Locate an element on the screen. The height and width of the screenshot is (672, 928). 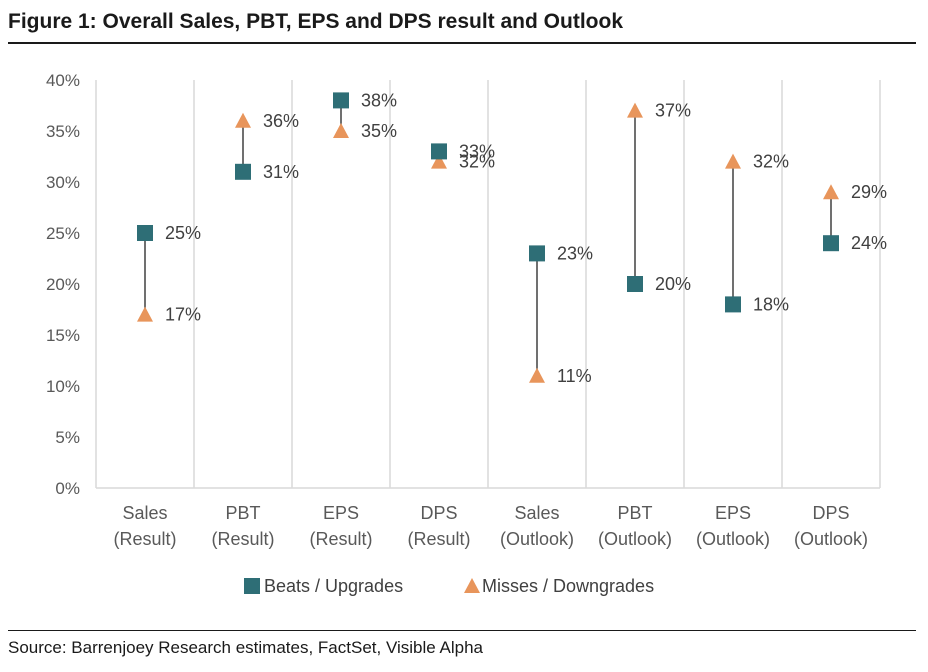
y-tick-label: 5% is located at coordinates (67, 437).